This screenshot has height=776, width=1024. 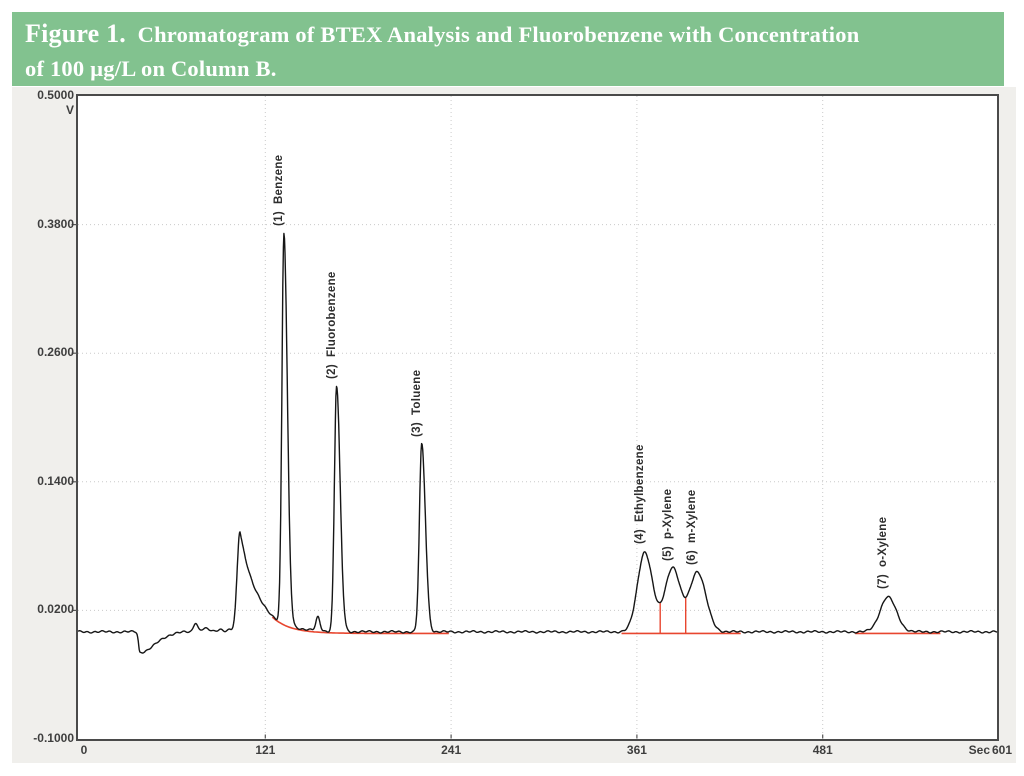 I want to click on peak-label-fluorobenzene: (2) Fluorobenzene, so click(x=331, y=325).